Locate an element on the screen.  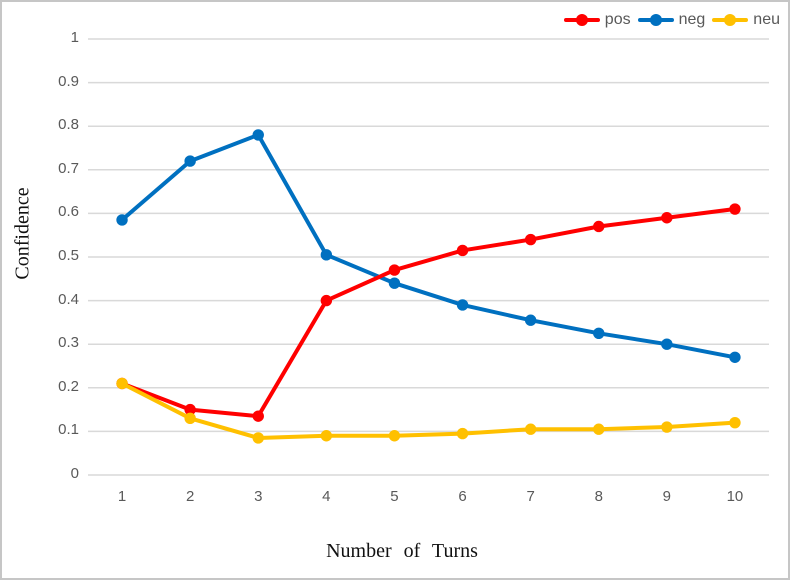
x-tick-label: 2 is located at coordinates (190, 496).